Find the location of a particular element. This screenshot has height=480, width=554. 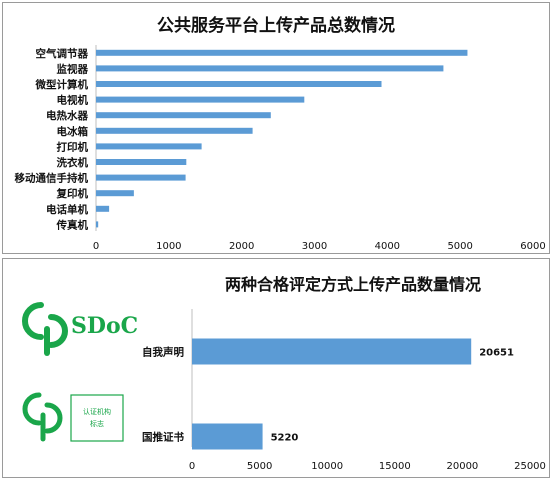

certification-logo: 认证机构 标志 is located at coordinates (73, 417).